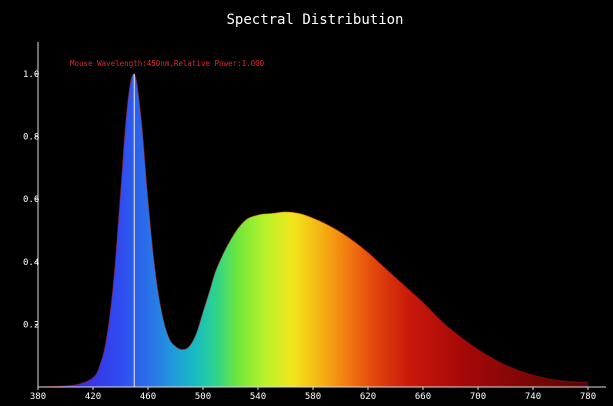 The width and height of the screenshot is (613, 406). I want to click on y-tick-label: 1.0, so click(31, 75).